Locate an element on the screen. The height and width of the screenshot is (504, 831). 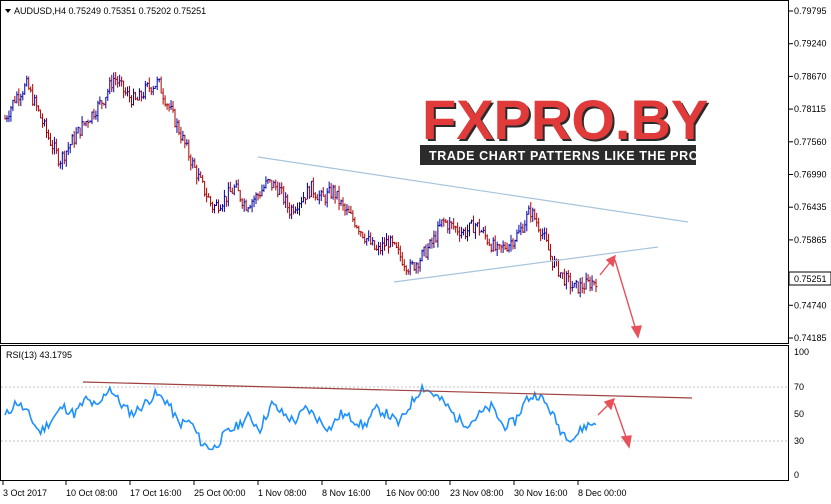
time-axis-tick: 10 Oct 08:00 is located at coordinates (92, 493).